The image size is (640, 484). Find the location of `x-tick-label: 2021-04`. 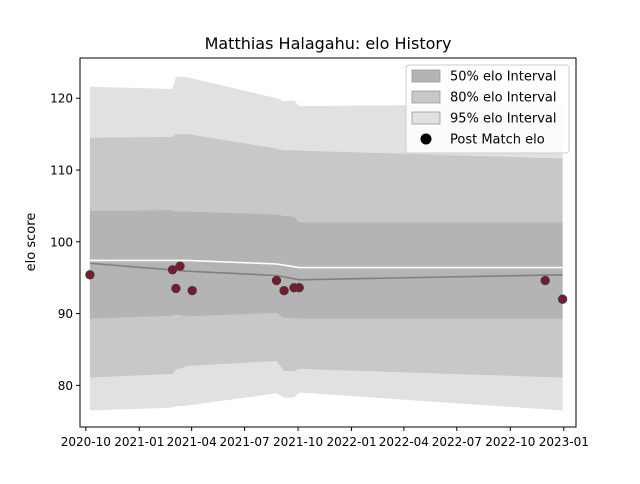

x-tick-label: 2021-04 is located at coordinates (192, 442).